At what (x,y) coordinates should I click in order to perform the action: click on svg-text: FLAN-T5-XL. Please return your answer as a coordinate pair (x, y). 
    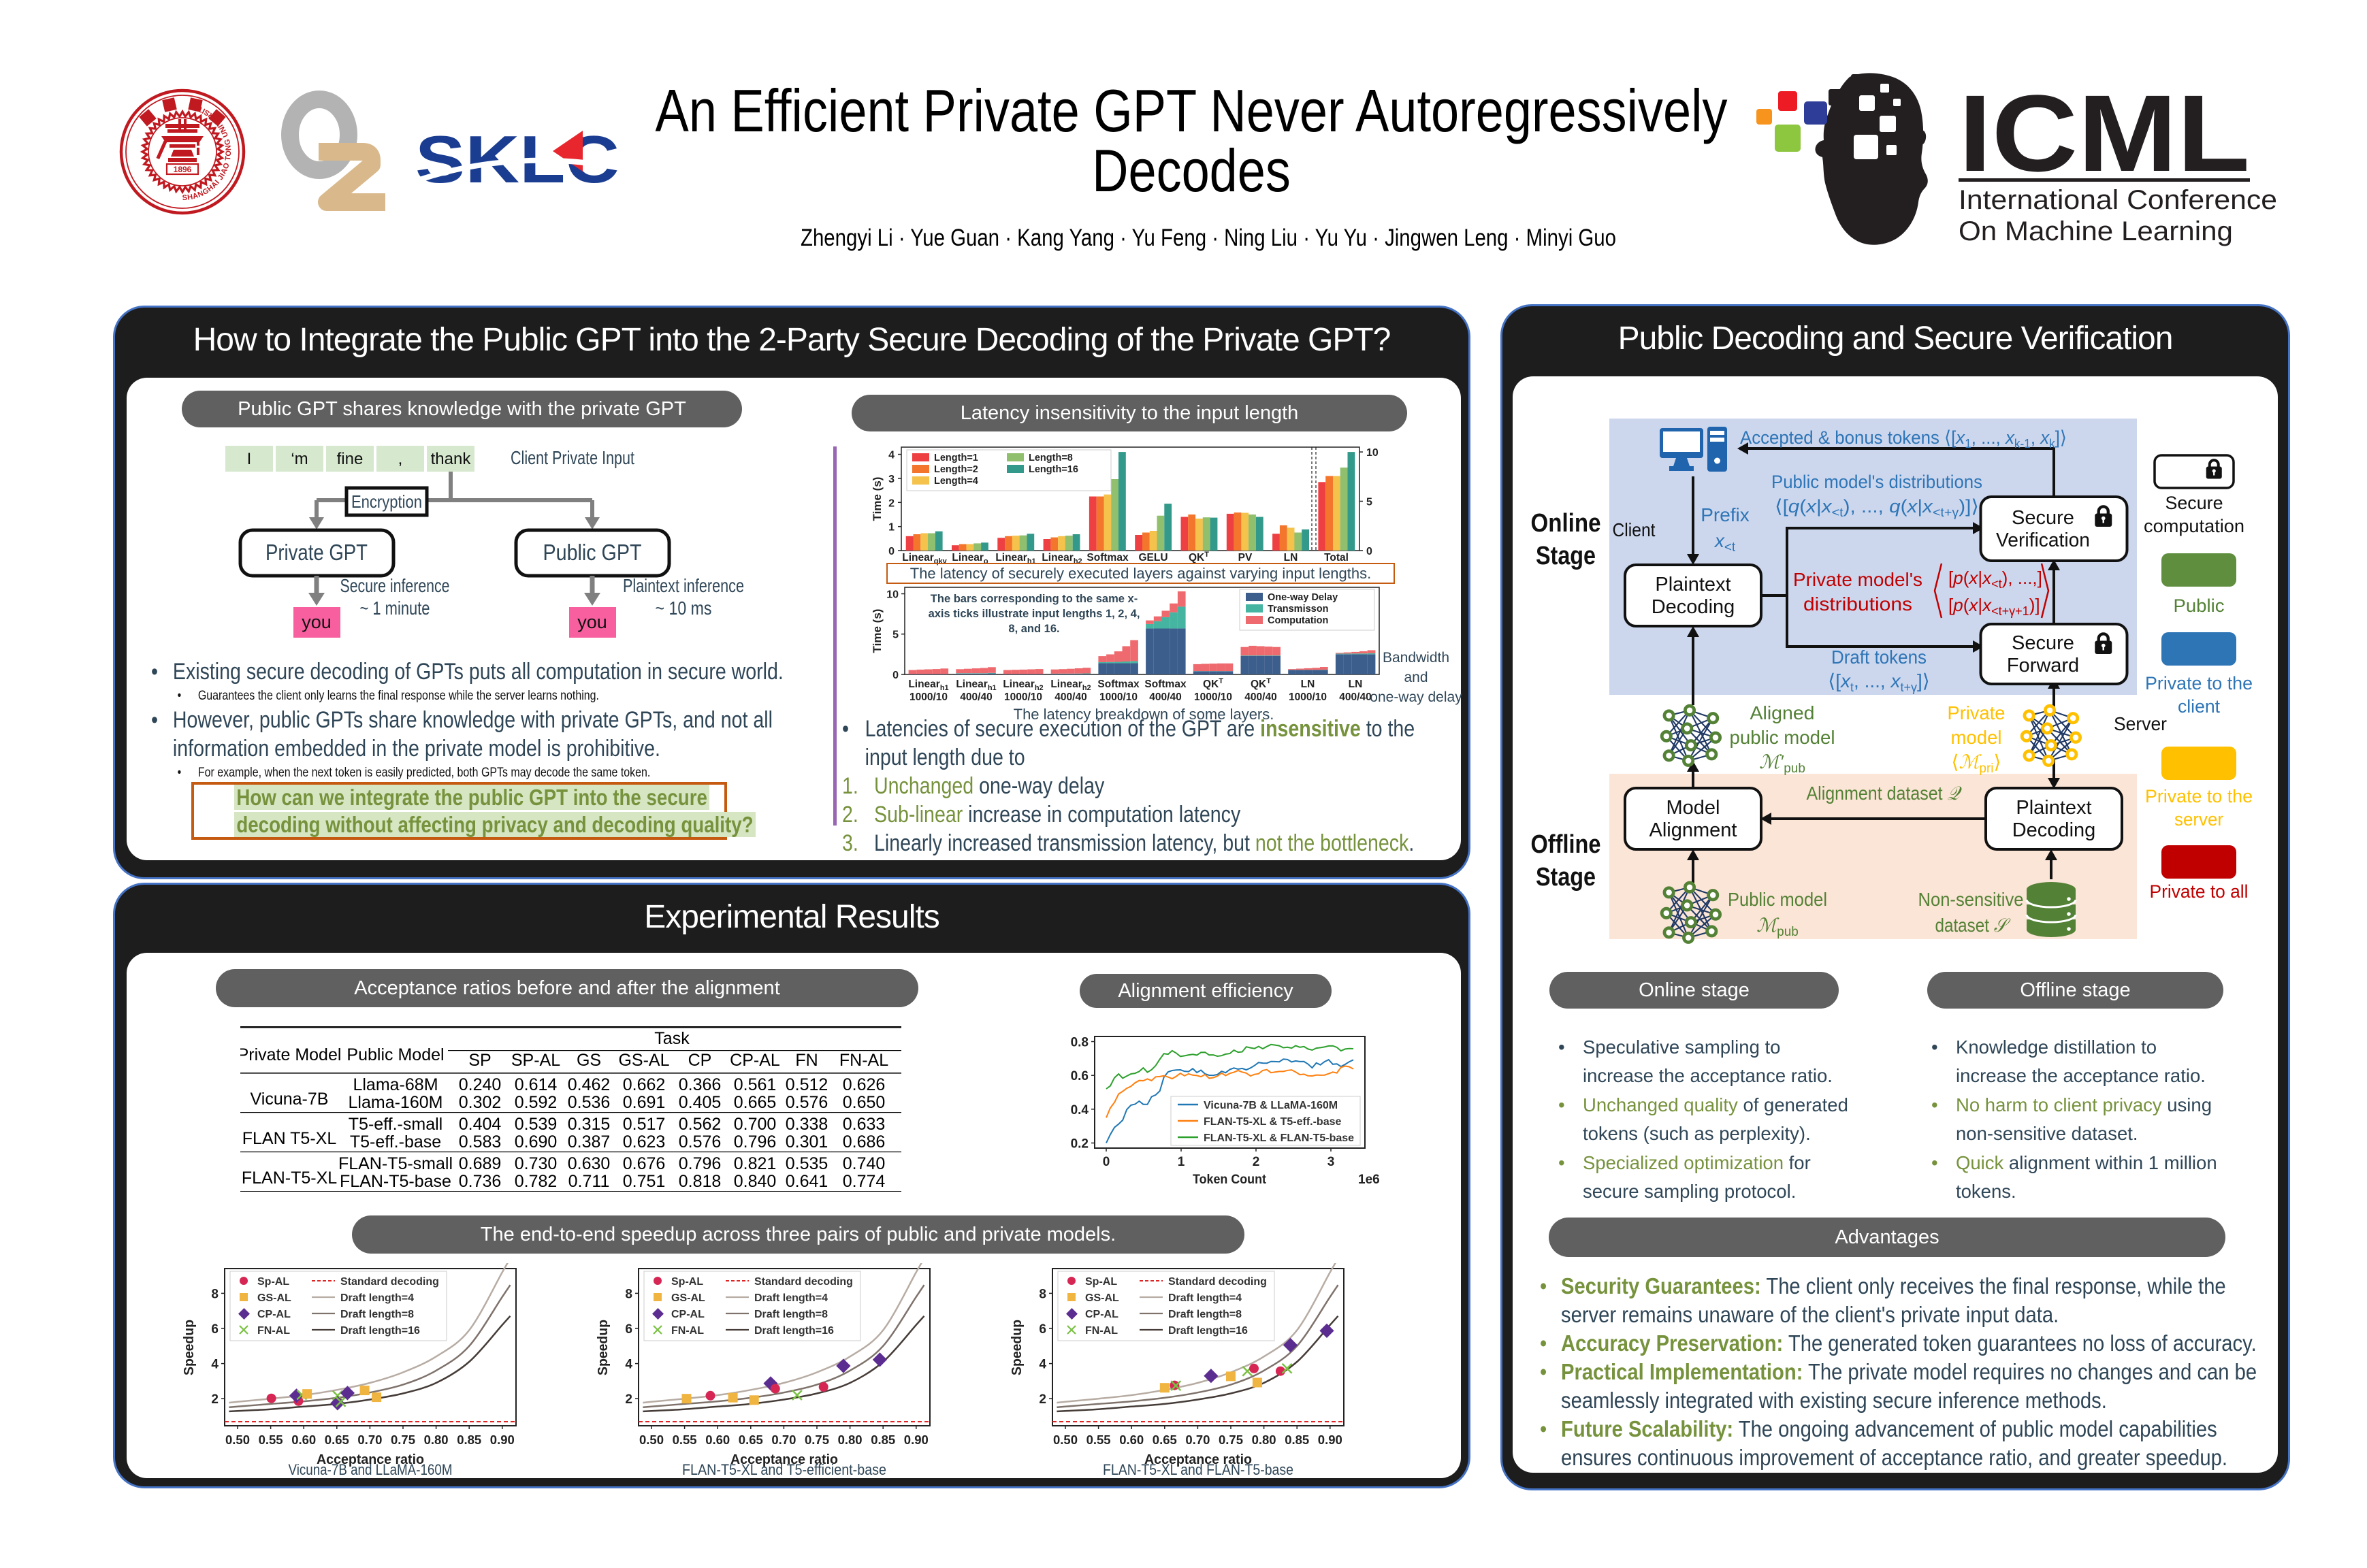
    Looking at the image, I should click on (289, 1178).